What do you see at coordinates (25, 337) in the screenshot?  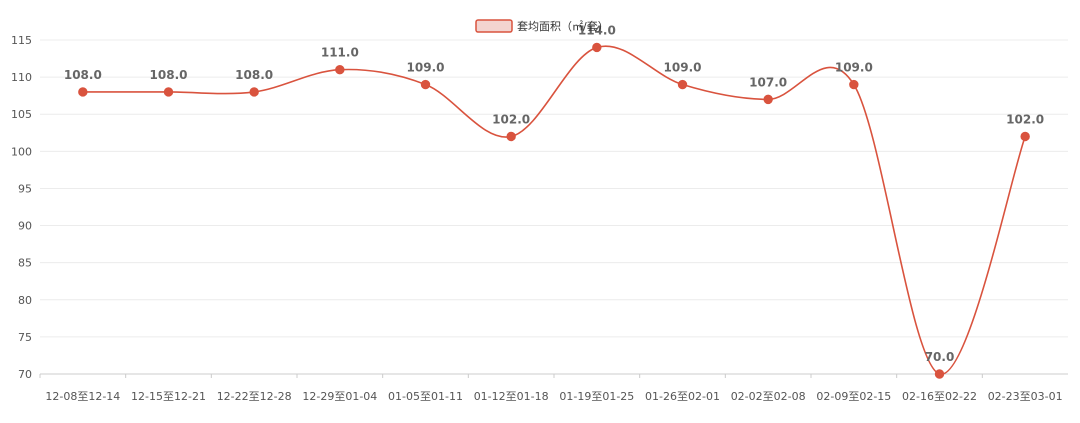 I see `y-tick-label: 75` at bounding box center [25, 337].